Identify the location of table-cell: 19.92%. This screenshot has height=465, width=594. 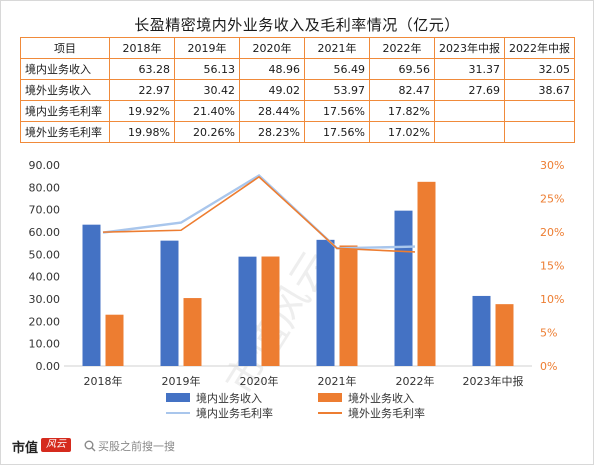
(142, 111).